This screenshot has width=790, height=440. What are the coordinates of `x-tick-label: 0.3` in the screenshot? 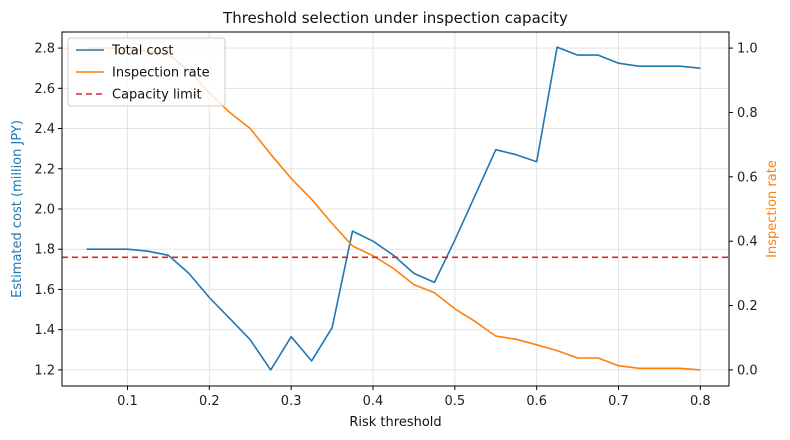 It's located at (291, 401).